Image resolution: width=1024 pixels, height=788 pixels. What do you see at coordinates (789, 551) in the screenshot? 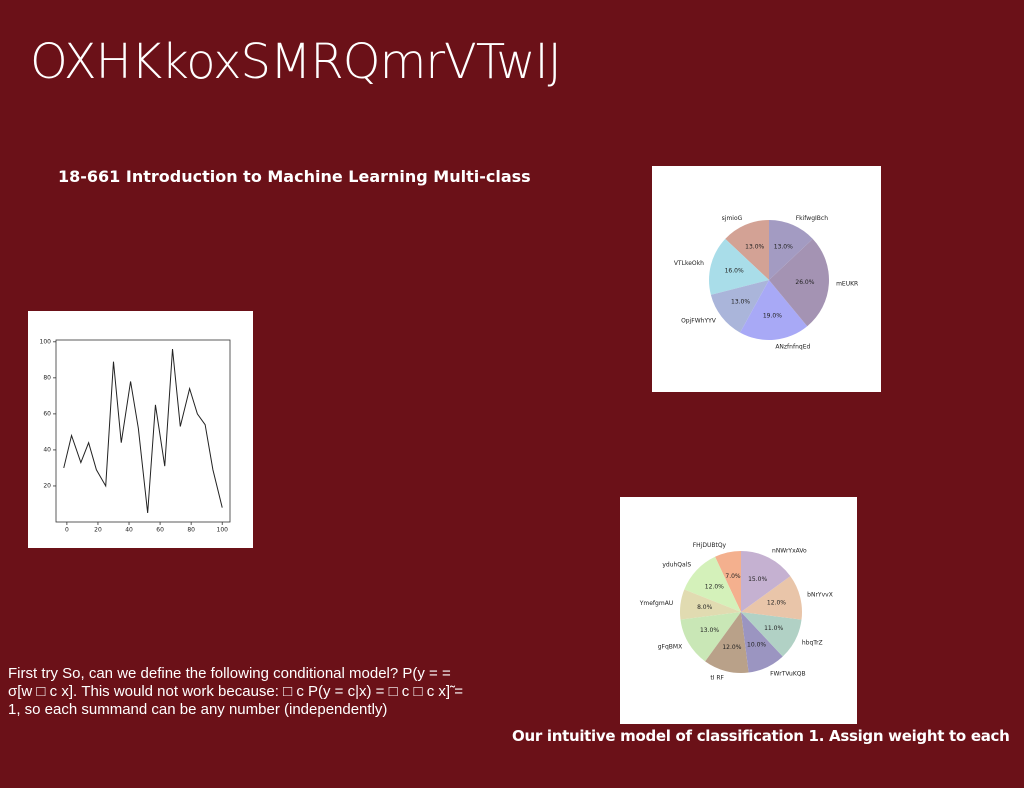
I see `slice-label: nNWrYxAVo` at bounding box center [789, 551].